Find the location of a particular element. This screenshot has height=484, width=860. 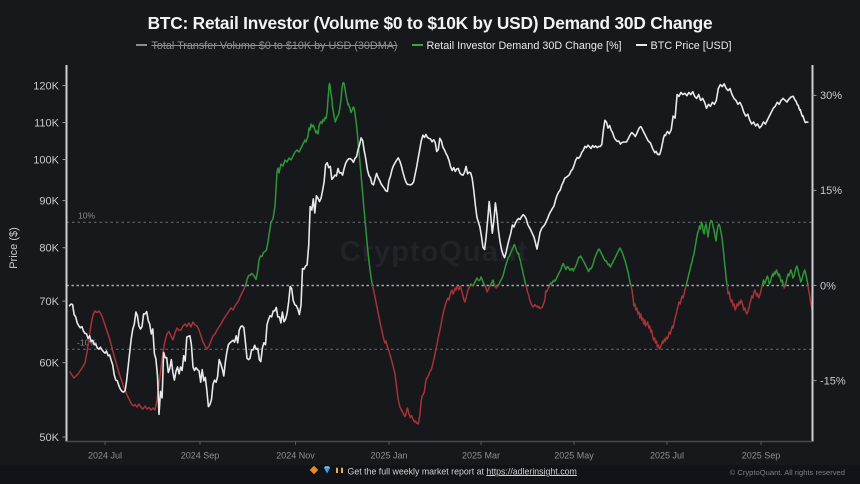

svg-text: 2025 Sep is located at coordinates (761, 456).